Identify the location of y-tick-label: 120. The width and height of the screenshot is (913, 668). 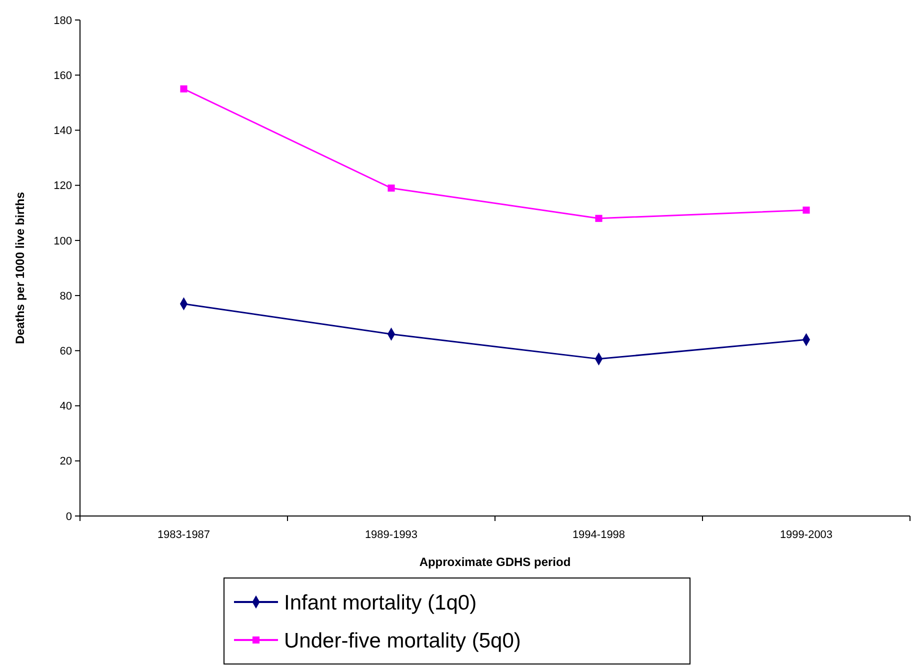
(63, 186).